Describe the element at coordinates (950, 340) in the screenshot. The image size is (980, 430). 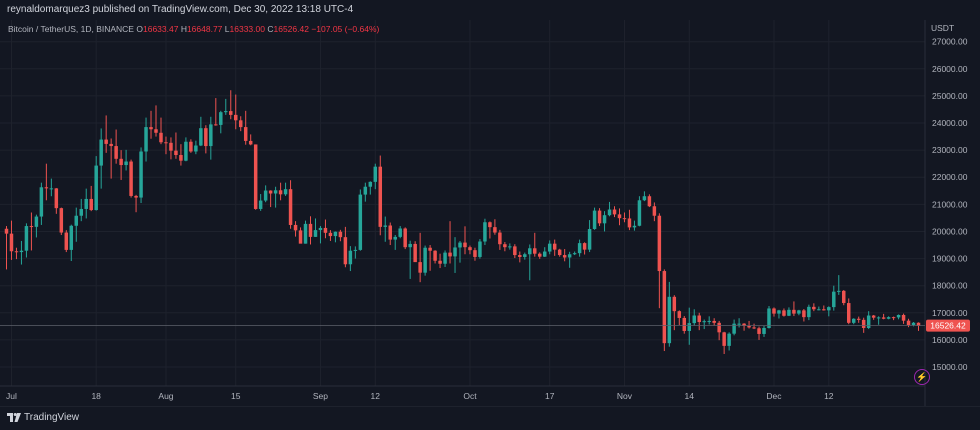
I see `y-tick-label: 16000.00` at that location.